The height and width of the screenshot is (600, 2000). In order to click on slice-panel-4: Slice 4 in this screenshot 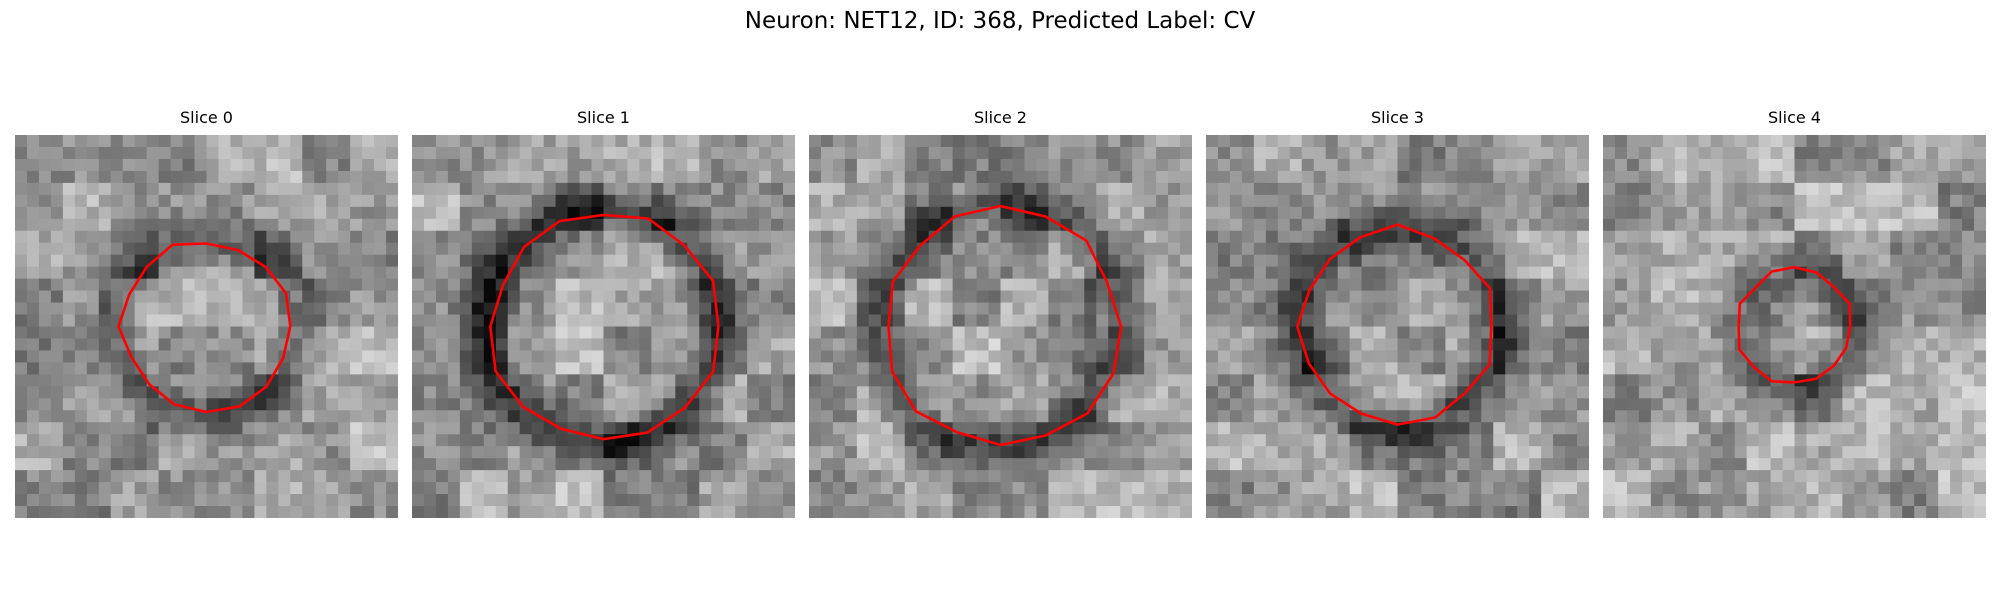, I will do `click(1794, 313)`.